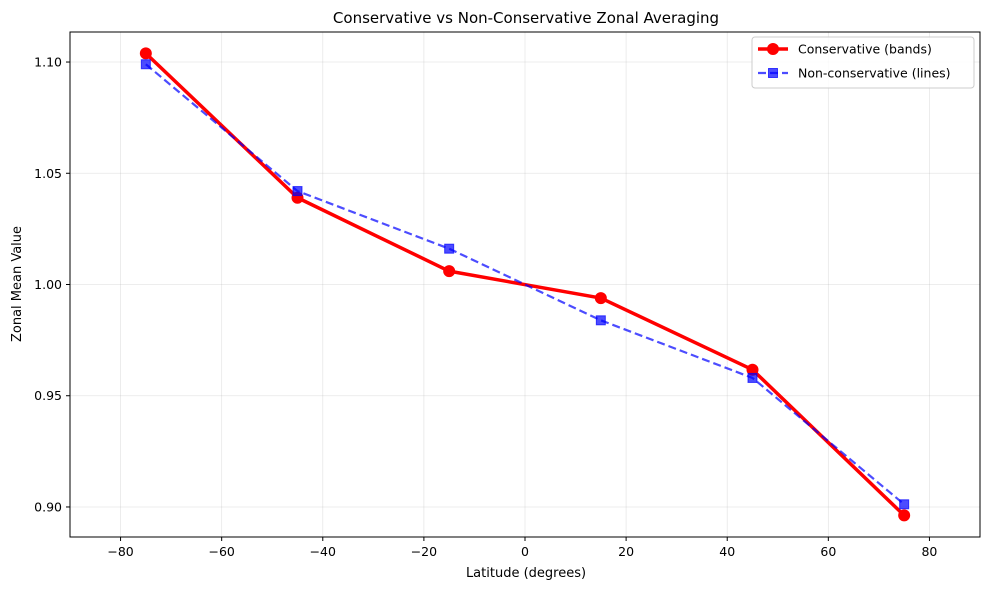  I want to click on x-axis: −80 −60 −40 −20 0 20 40 60 80, so click(522, 548).